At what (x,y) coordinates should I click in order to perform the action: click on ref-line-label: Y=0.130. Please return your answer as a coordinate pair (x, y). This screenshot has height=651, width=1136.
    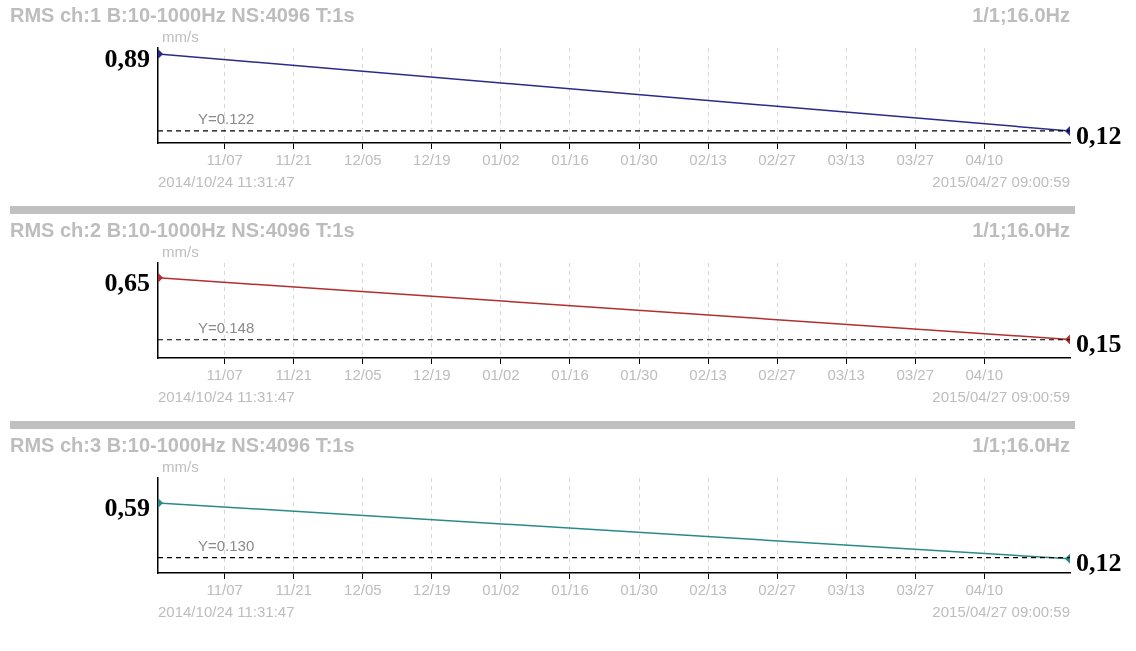
    Looking at the image, I should click on (226, 546).